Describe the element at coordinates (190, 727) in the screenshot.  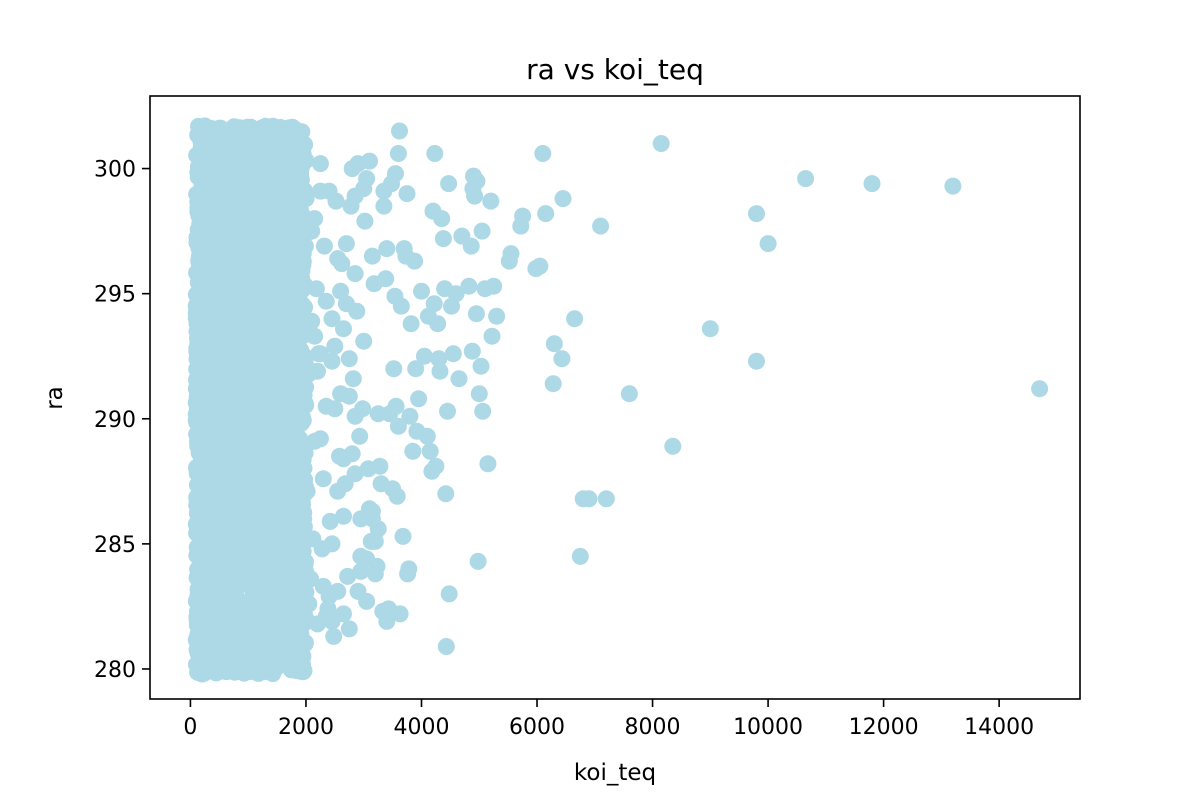
I see `x-tick-label: 0` at that location.